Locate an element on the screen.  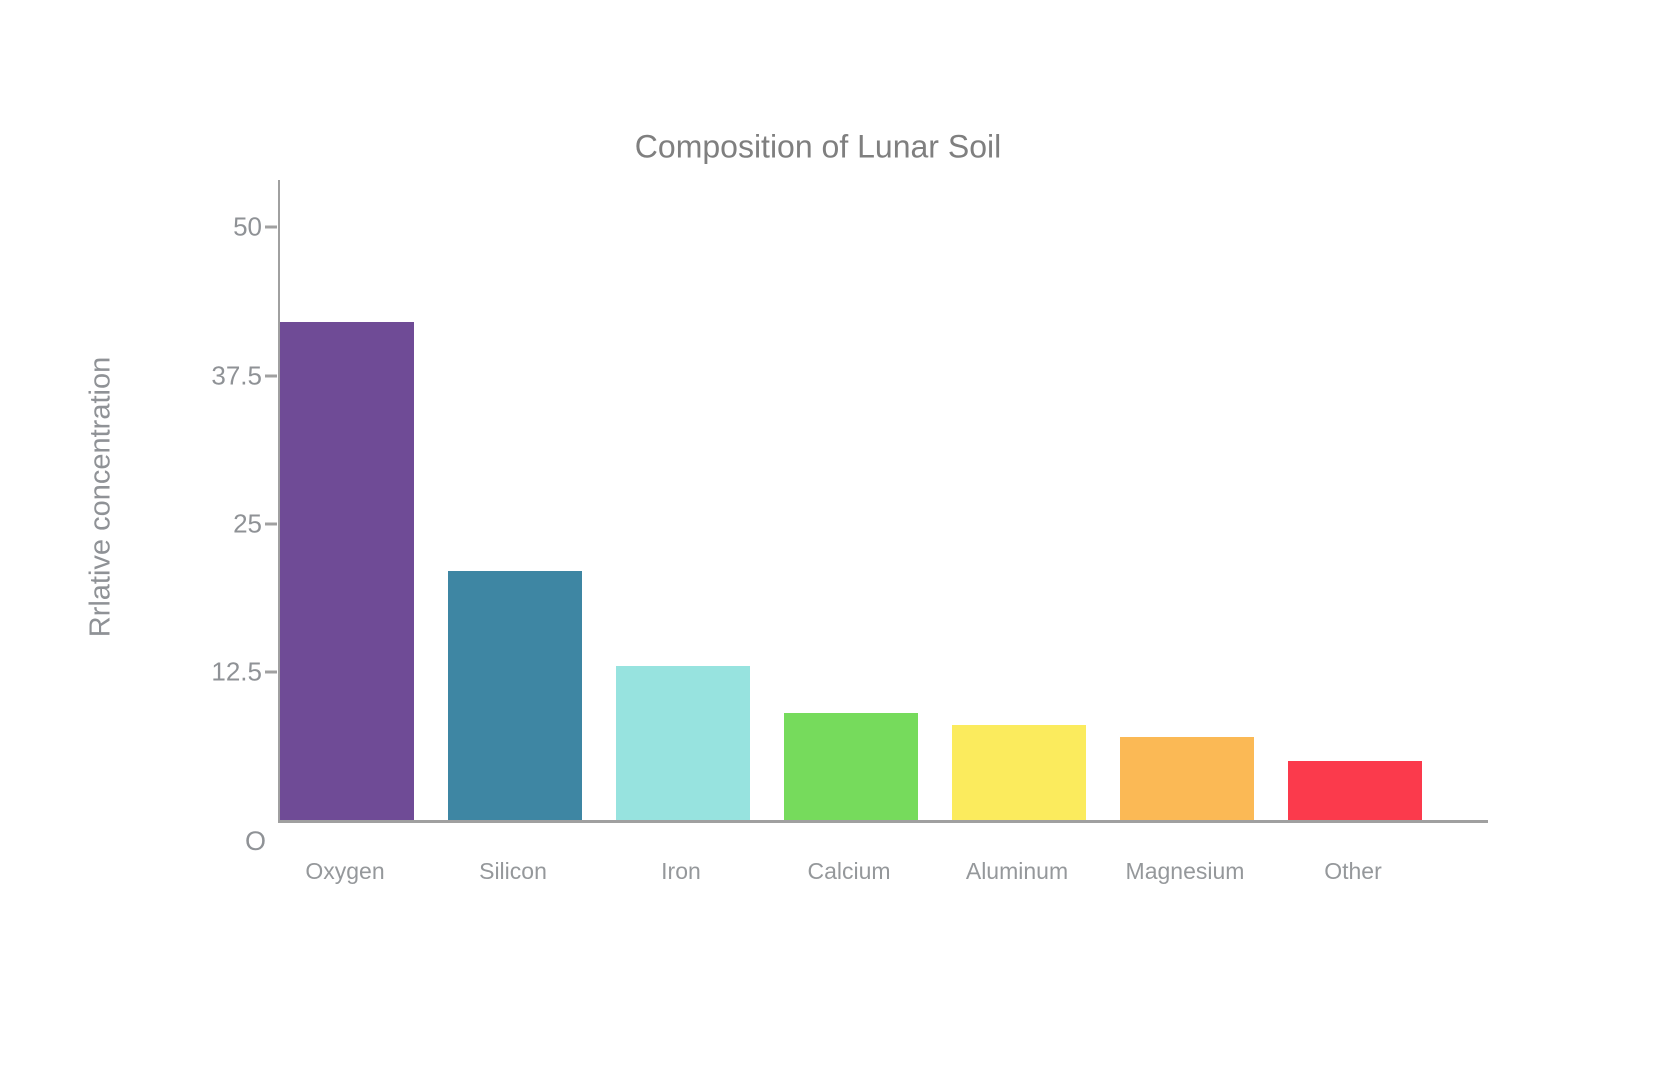
ytick-label-50: 50 is located at coordinates (247, 226).